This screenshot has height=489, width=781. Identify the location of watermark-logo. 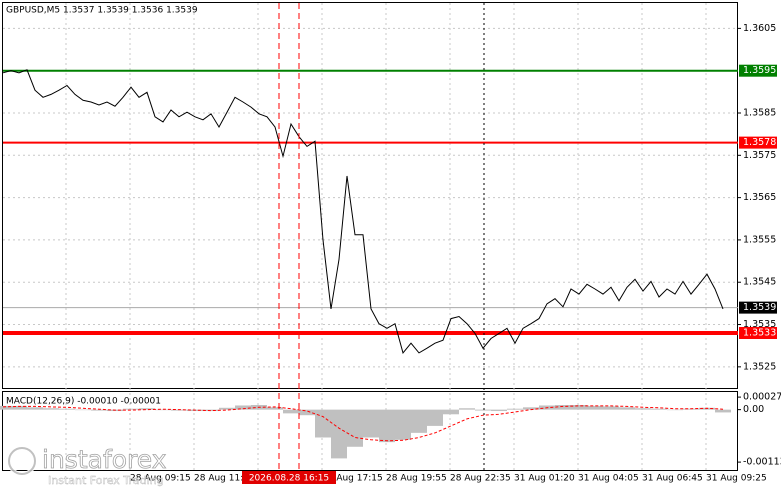
(22, 461).